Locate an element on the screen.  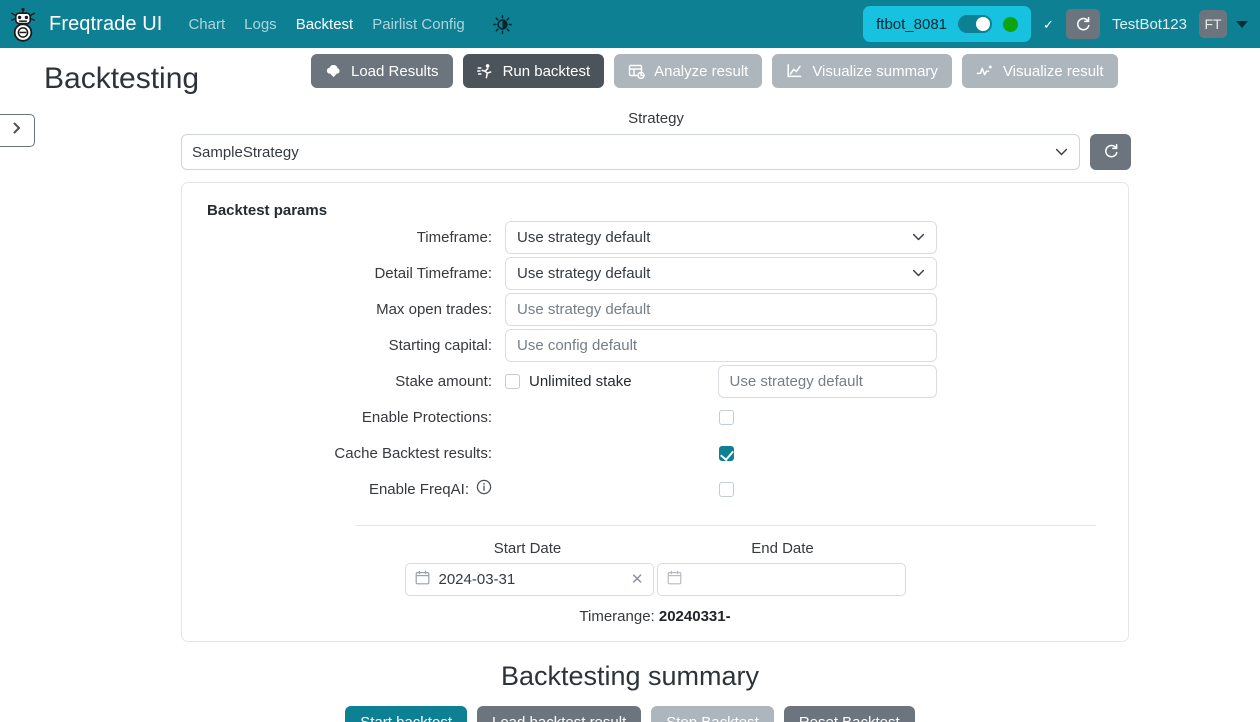
load-results-label: Load Results is located at coordinates (395, 71).